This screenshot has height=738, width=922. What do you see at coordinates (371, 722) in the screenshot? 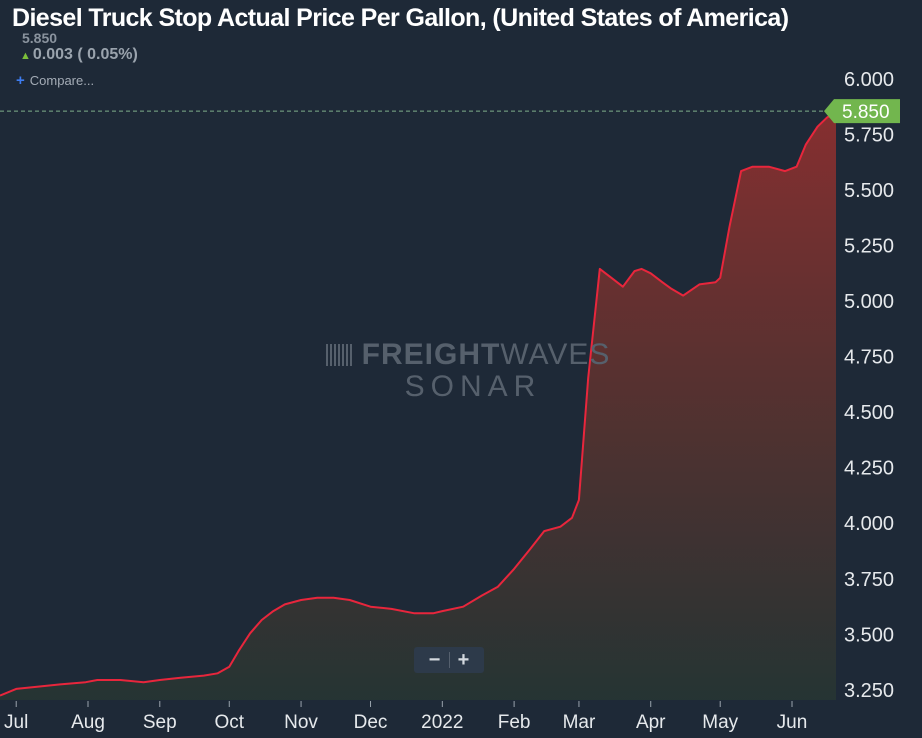
I see `x-tick-label: Dec` at bounding box center [371, 722].